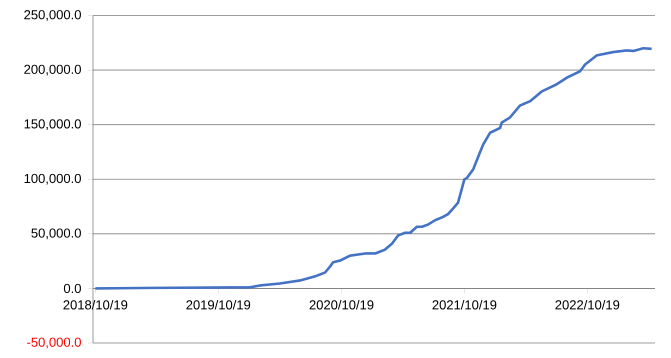 The width and height of the screenshot is (671, 358). What do you see at coordinates (464, 305) in the screenshot?
I see `x-tick-label: 2021/10/19` at bounding box center [464, 305].